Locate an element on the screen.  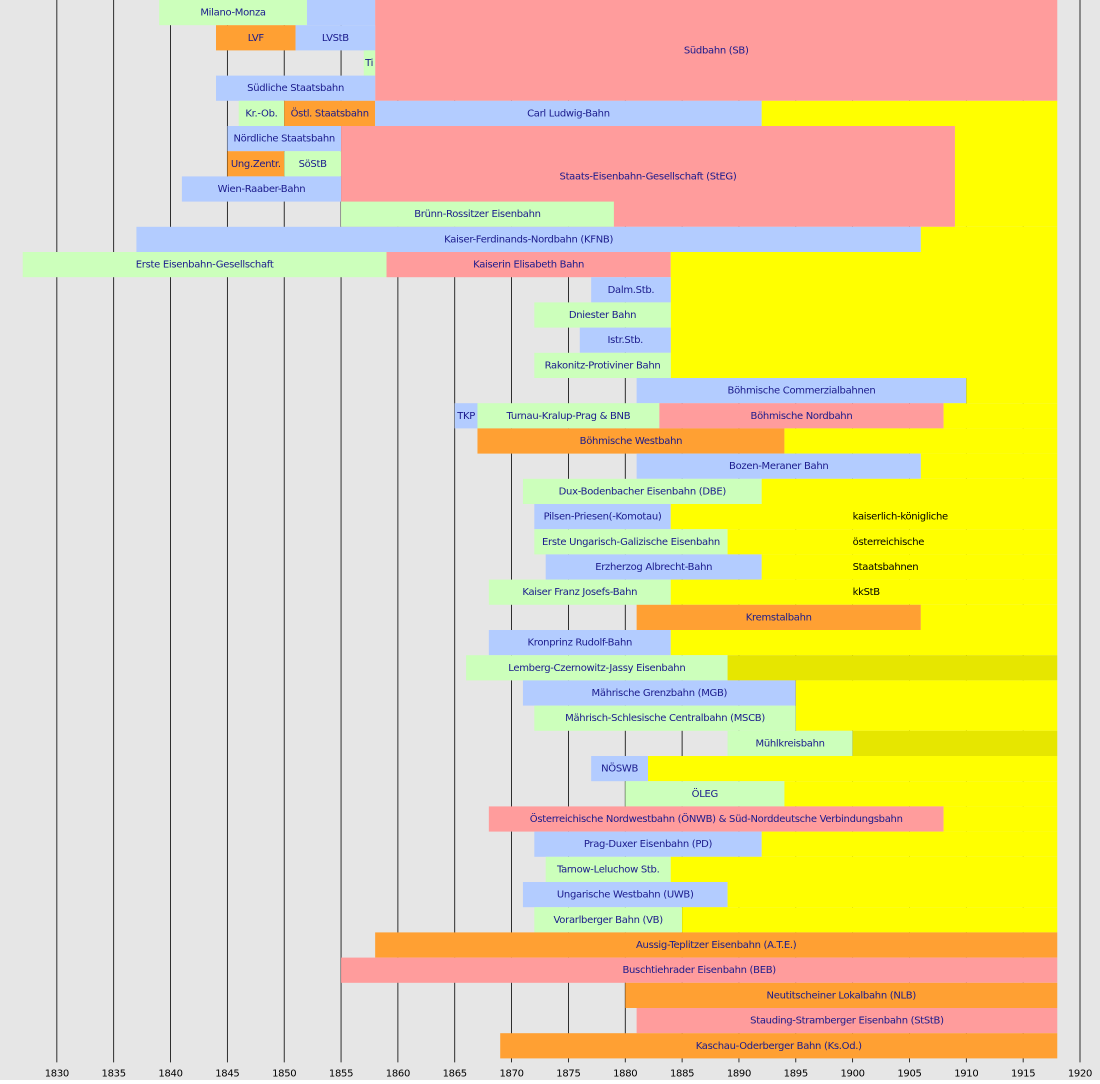
bar-label: NÖSWB is located at coordinates (619, 768).